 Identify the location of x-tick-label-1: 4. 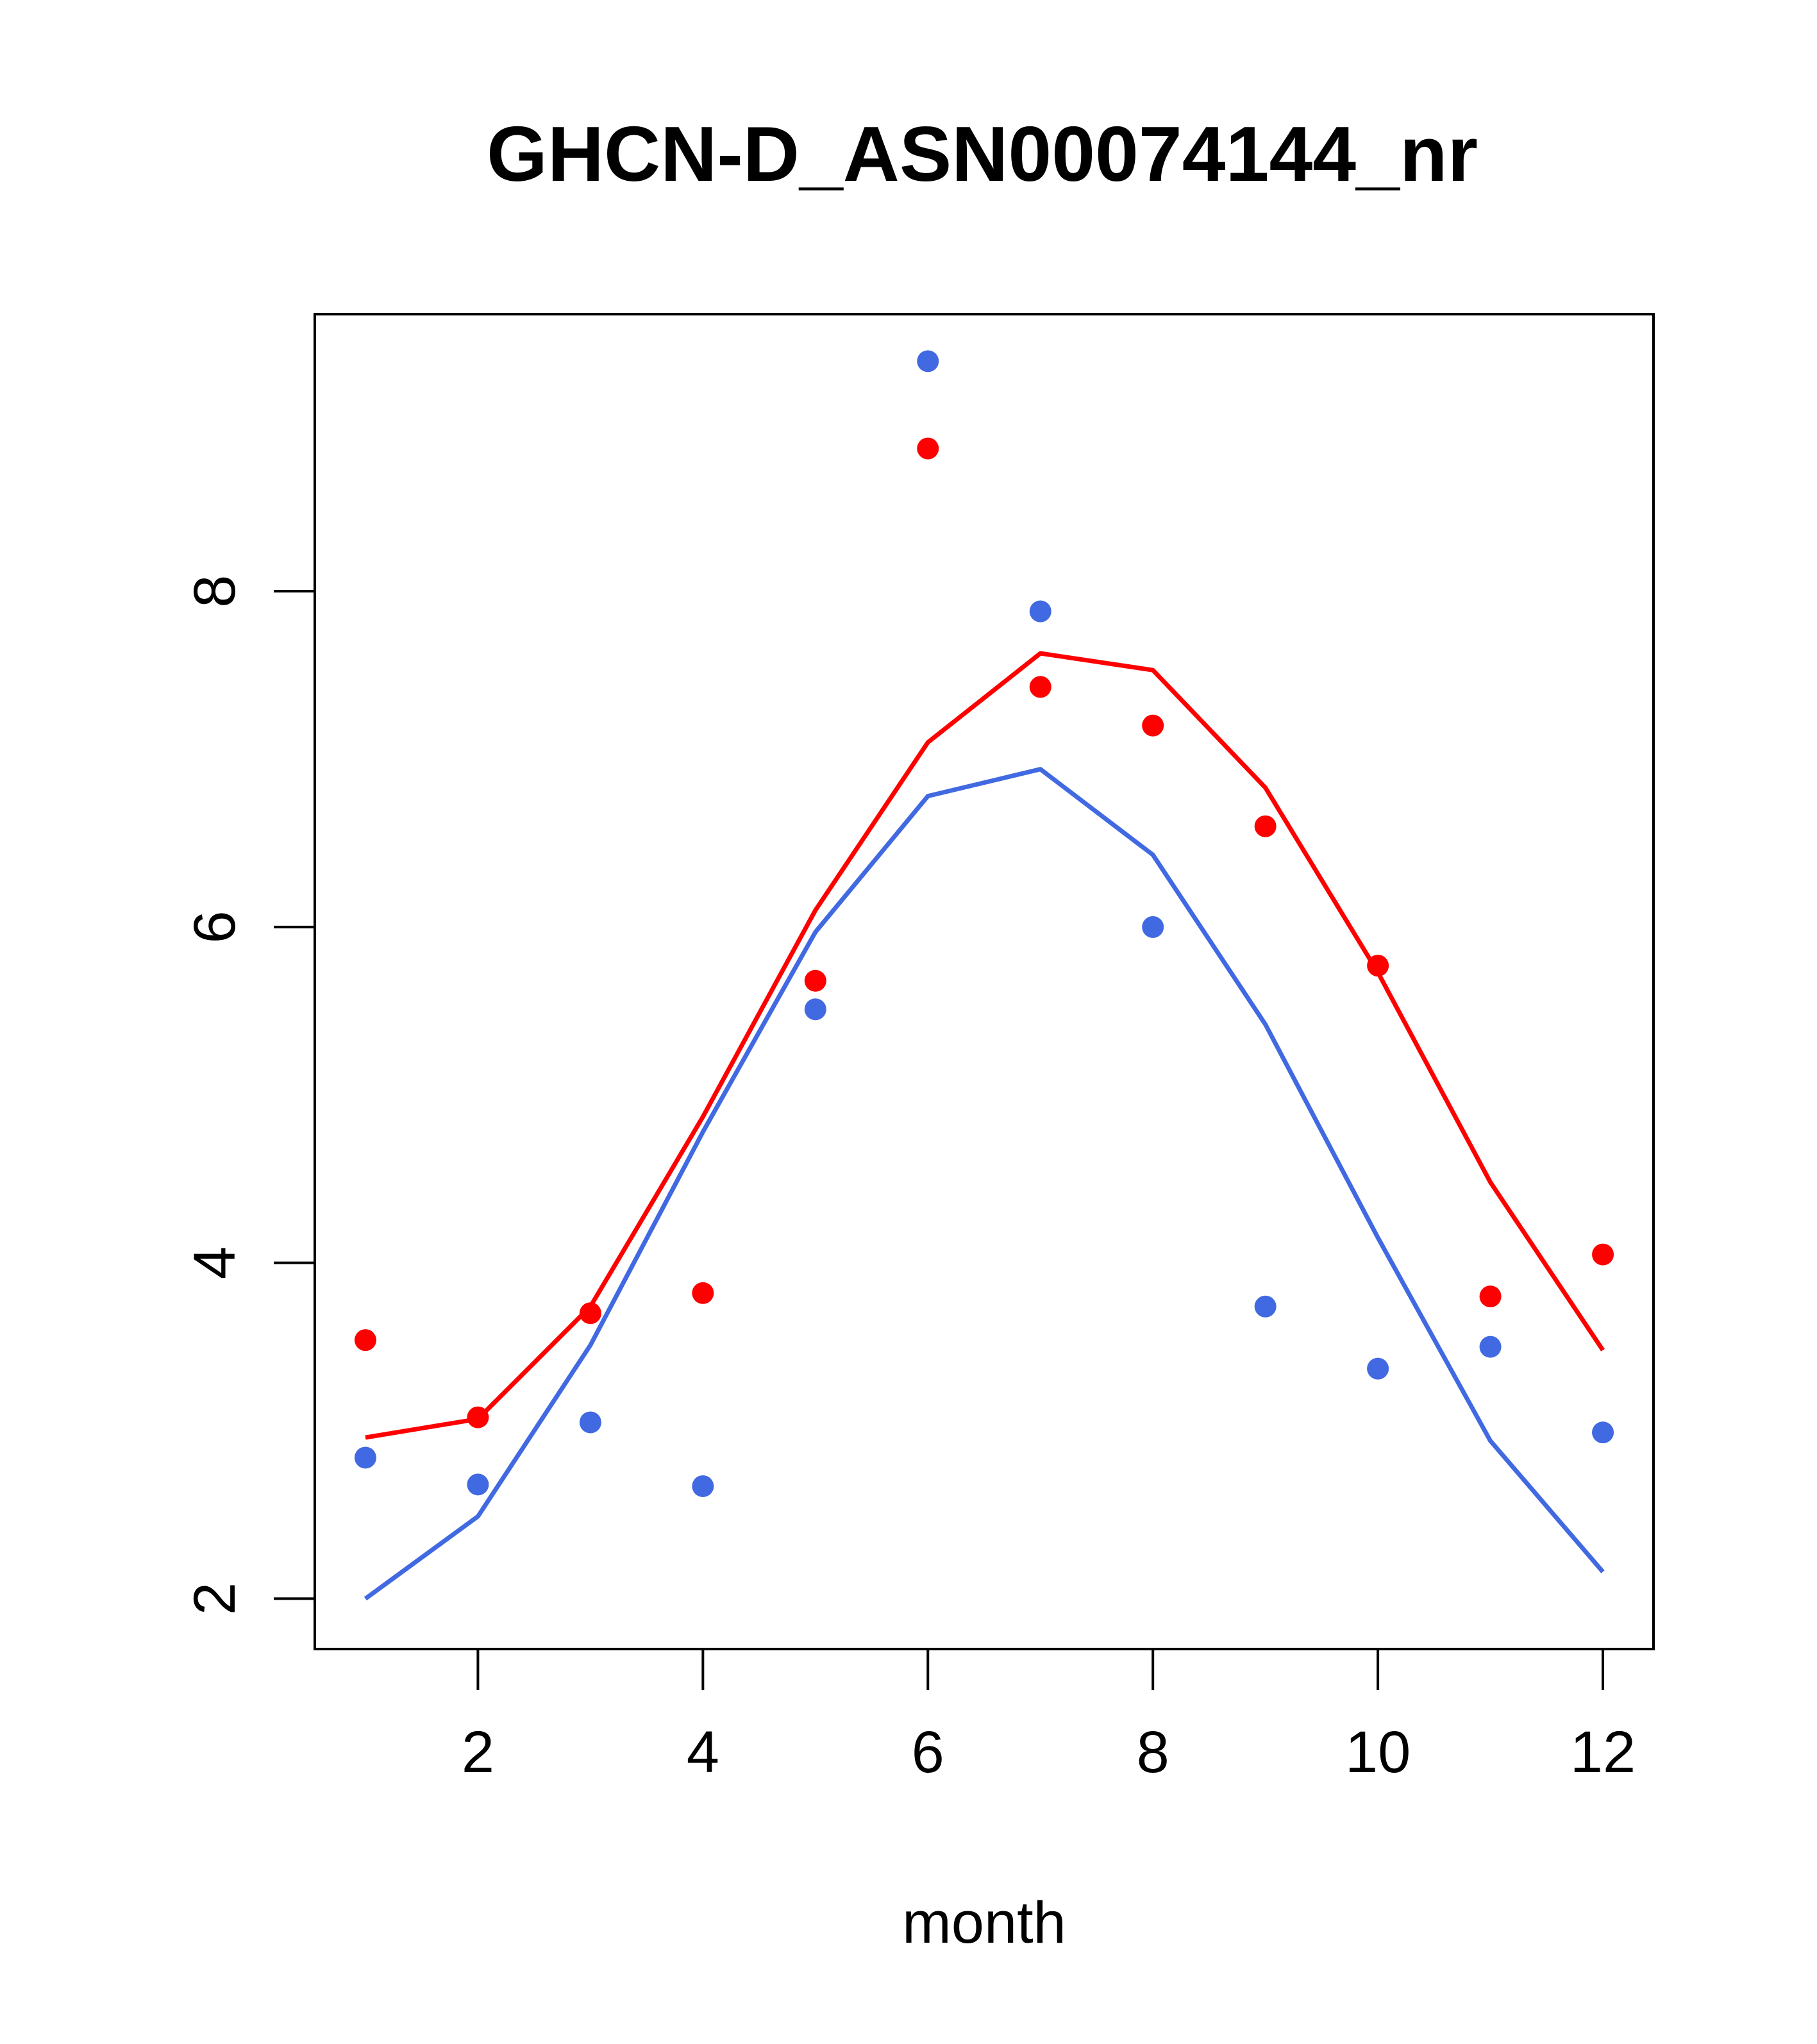
(703, 1753).